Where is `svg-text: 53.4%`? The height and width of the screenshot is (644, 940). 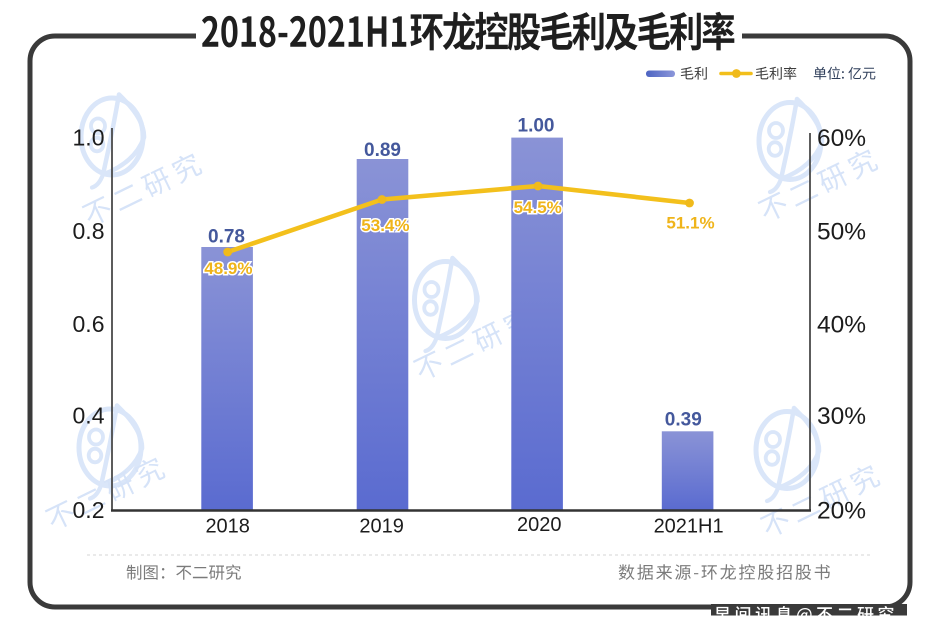
svg-text: 53.4% is located at coordinates (385, 225).